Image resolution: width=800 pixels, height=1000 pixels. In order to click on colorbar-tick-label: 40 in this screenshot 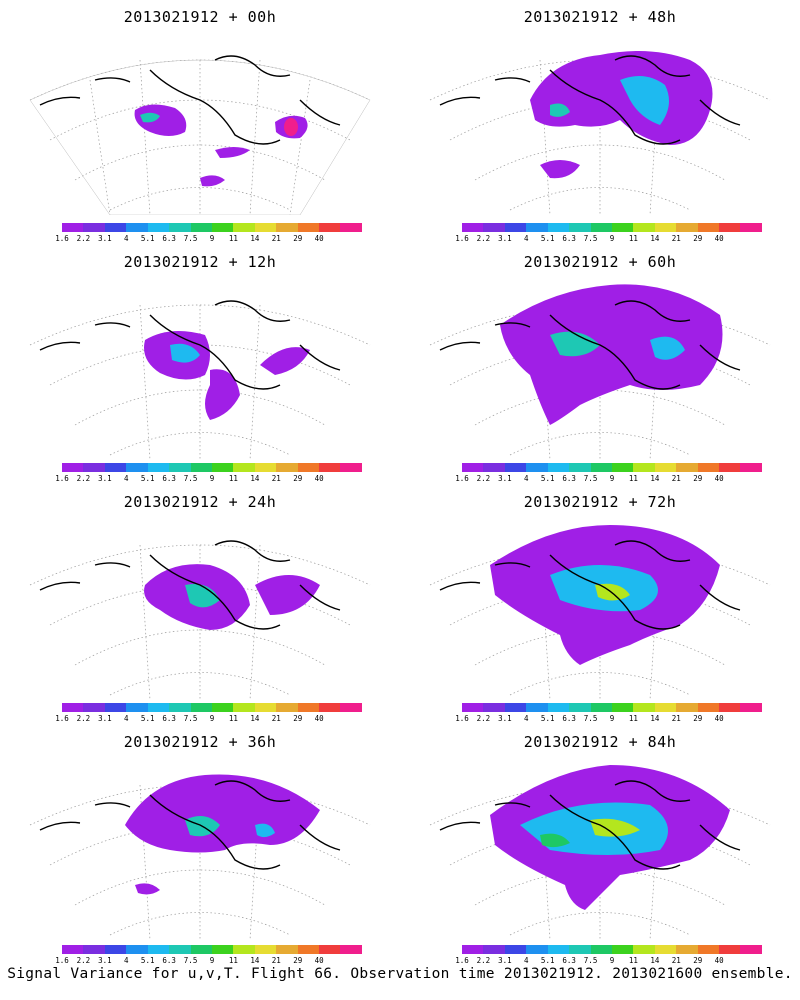, I will do `click(719, 718)`.